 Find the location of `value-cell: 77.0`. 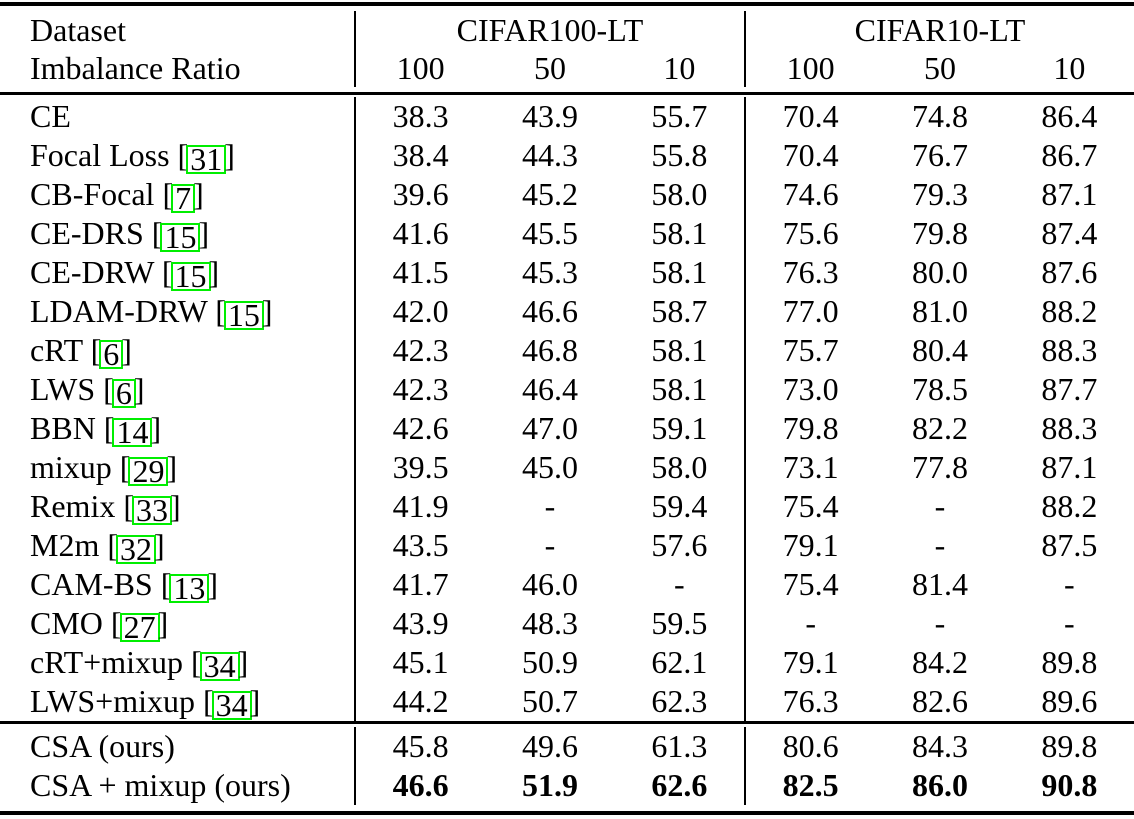

value-cell: 77.0 is located at coordinates (810, 311).